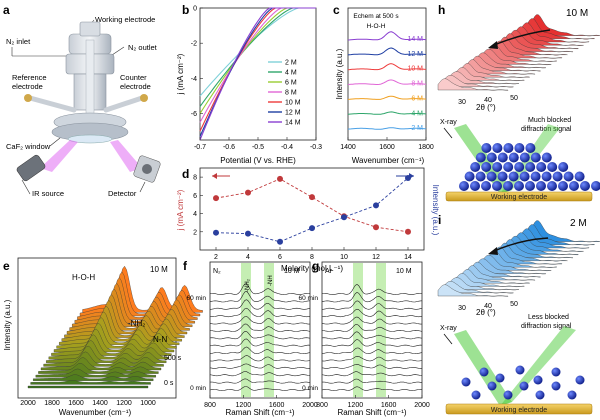 This screenshot has width=600, height=420. I want to click on chart-e-peak-nn: N-N, so click(160, 339).